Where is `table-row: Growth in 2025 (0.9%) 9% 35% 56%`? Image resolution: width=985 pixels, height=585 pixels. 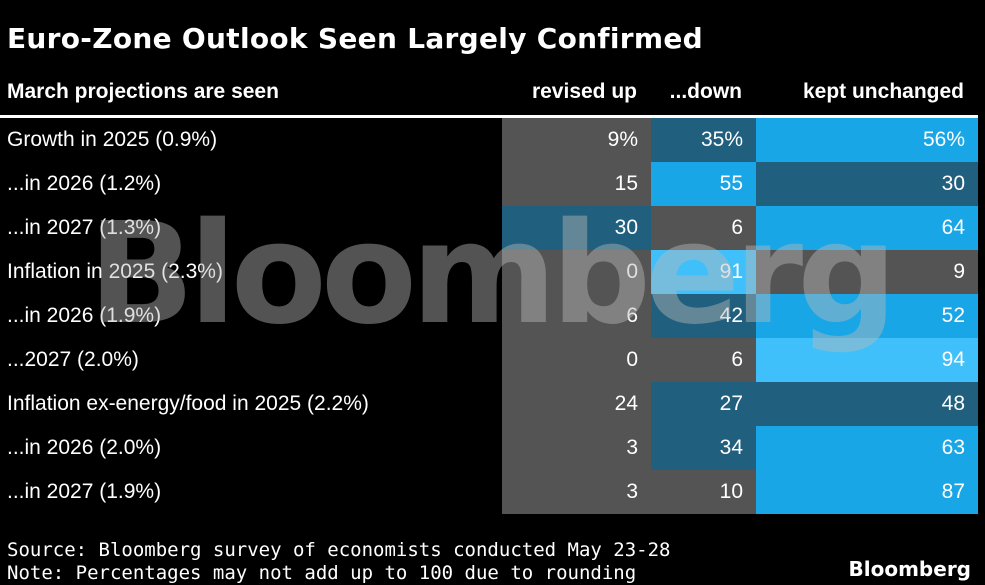
table-row: Growth in 2025 (0.9%) 9% 35% 56% is located at coordinates (489, 140).